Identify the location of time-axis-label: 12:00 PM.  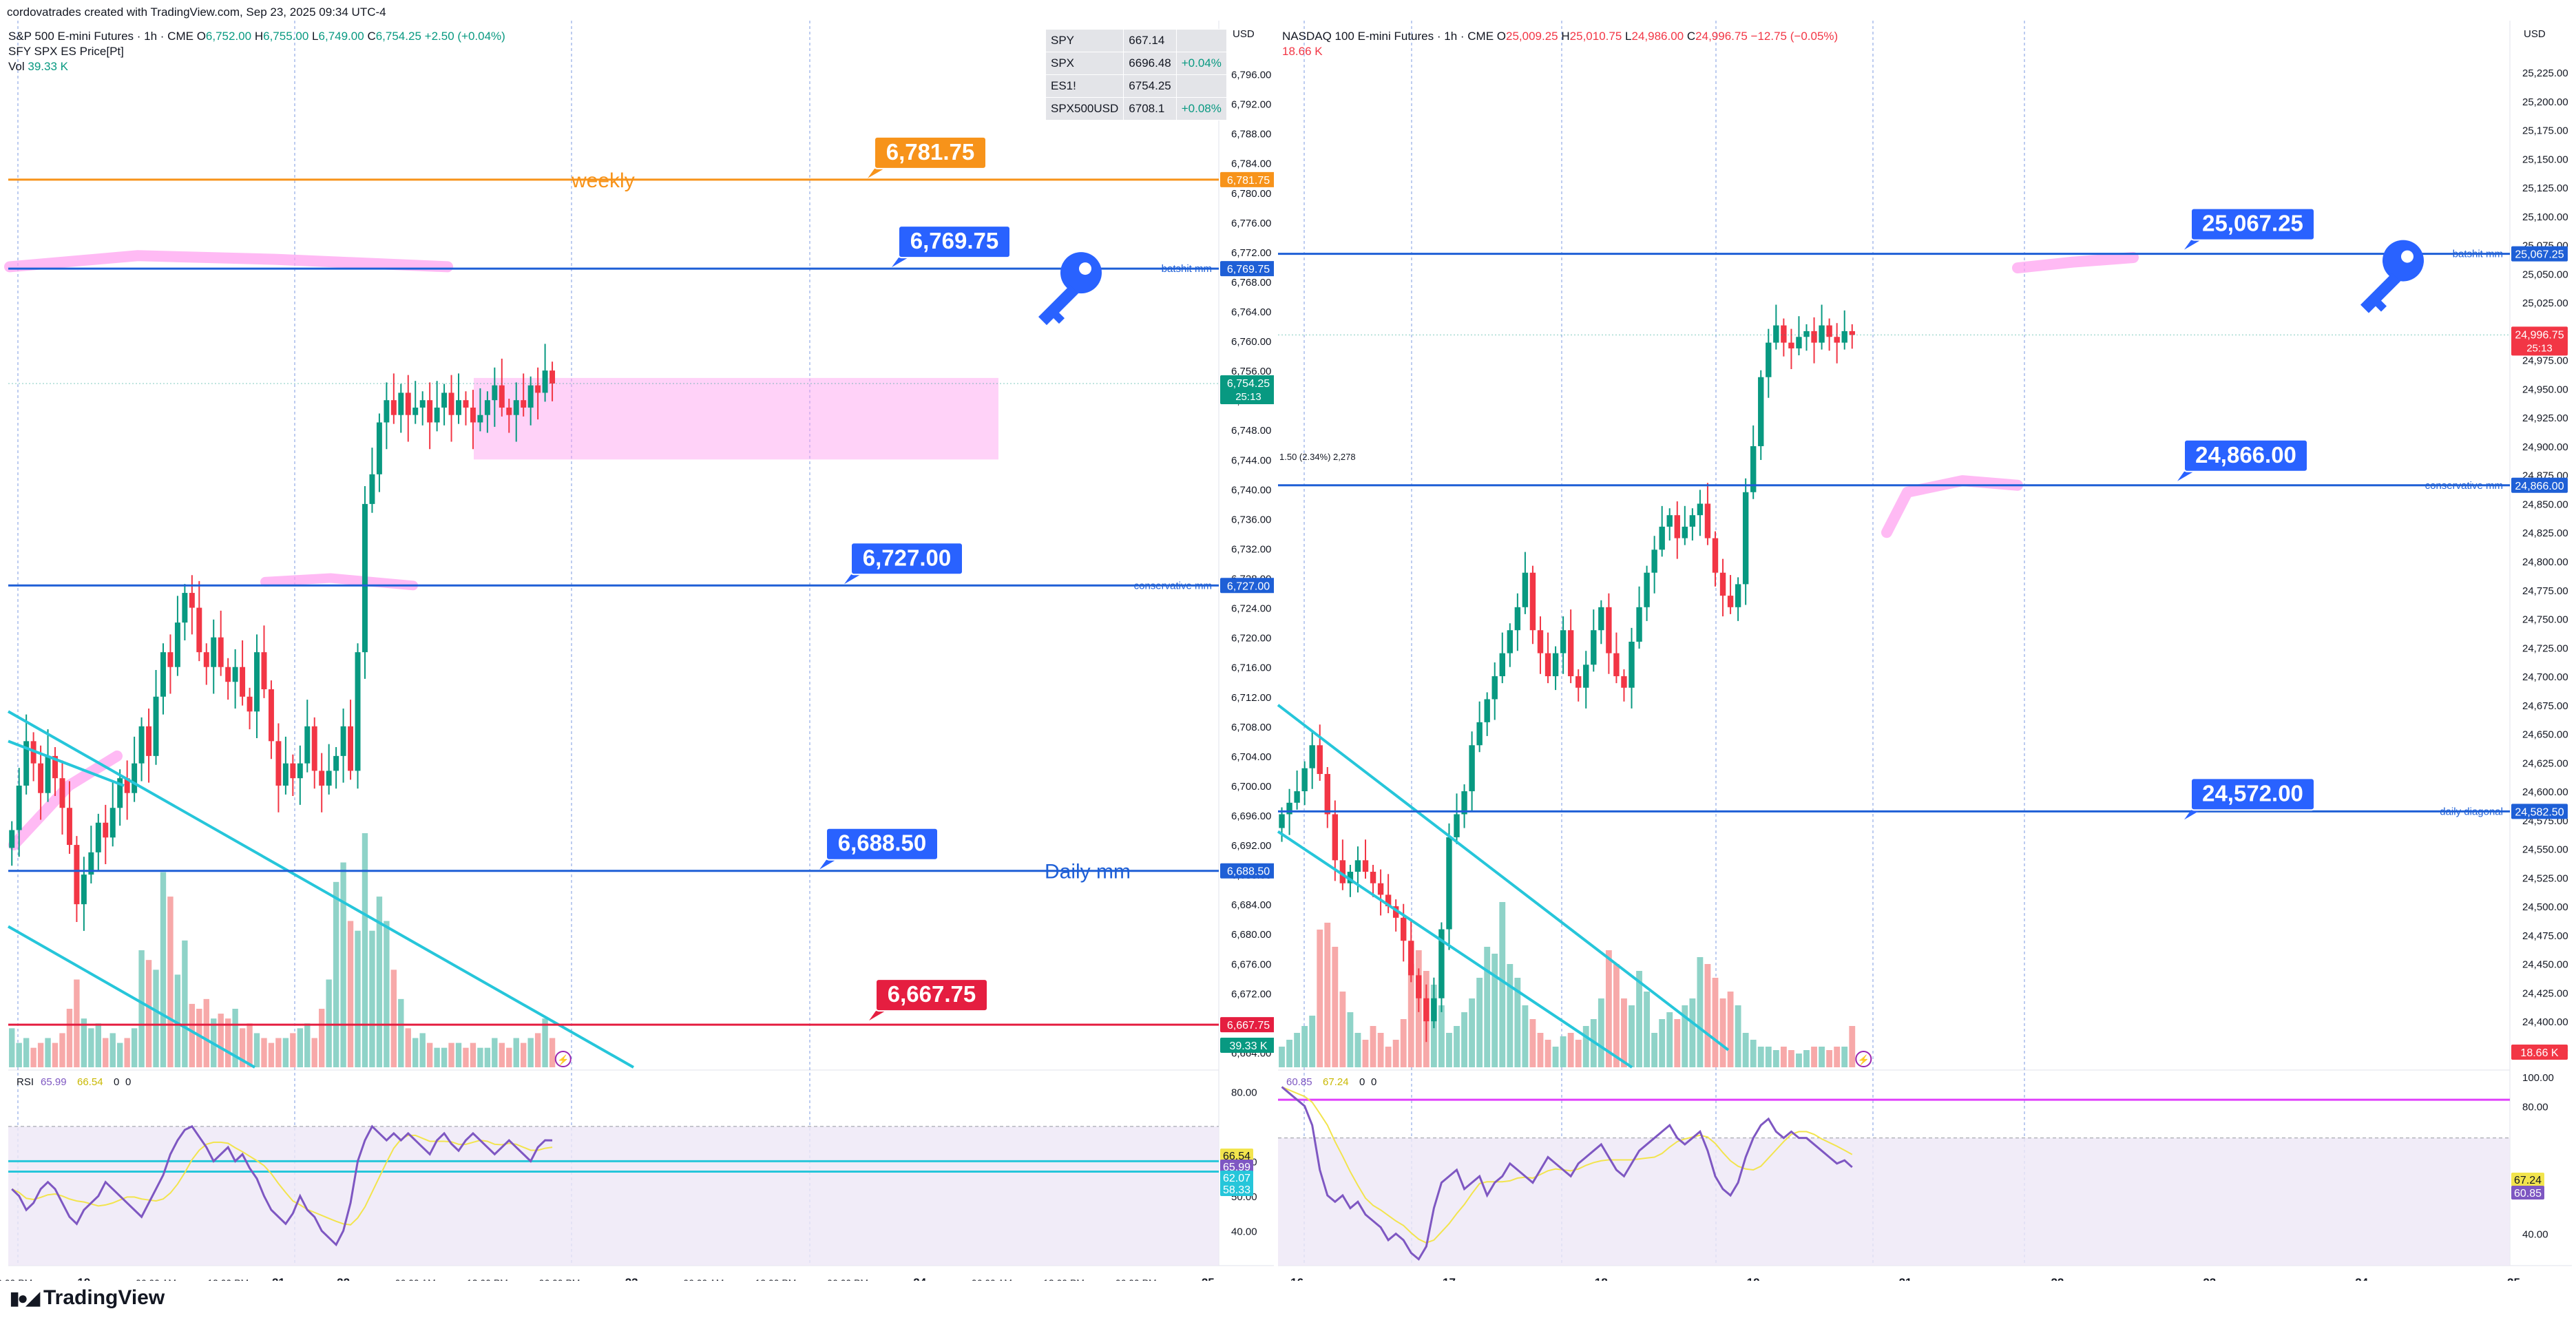
(775, 1279).